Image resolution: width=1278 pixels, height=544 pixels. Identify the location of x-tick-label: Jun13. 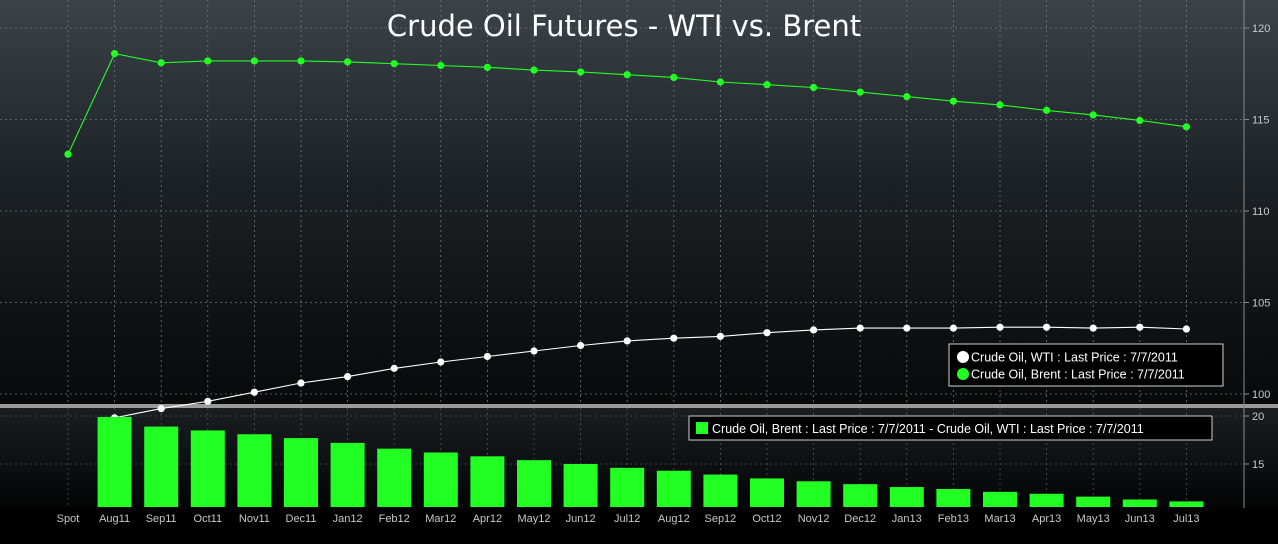
(1140, 519).